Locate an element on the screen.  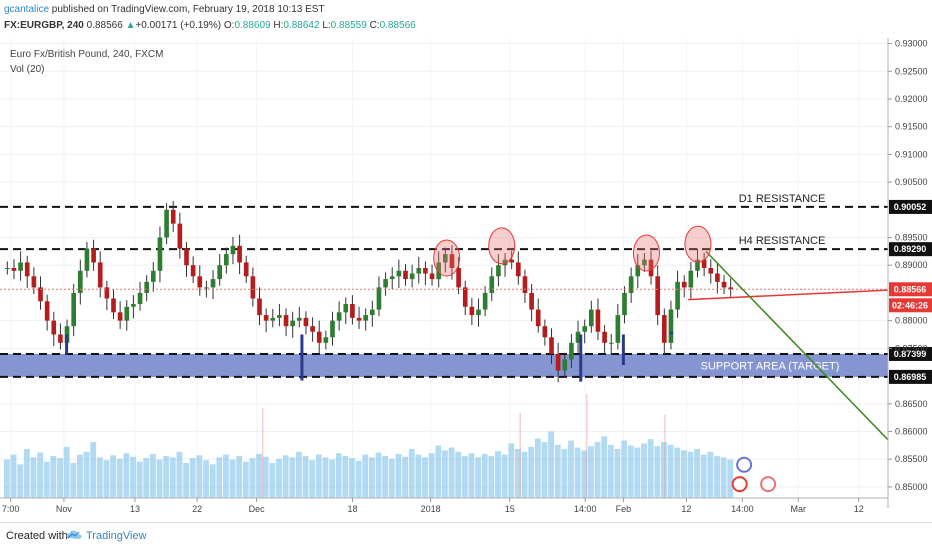
level-price-label: 0.90052 is located at coordinates (910, 207).